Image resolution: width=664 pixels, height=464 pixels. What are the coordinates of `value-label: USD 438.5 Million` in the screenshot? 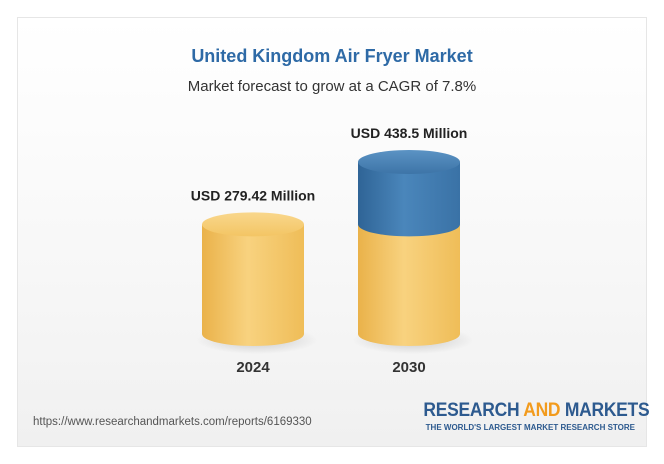 It's located at (409, 133).